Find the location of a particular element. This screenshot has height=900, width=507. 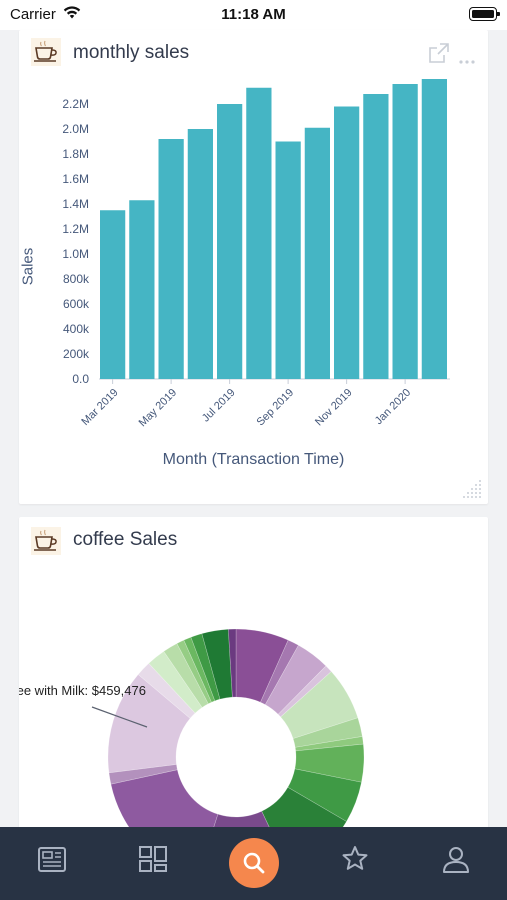

y-tick-label: 2.2M is located at coordinates (75, 104).